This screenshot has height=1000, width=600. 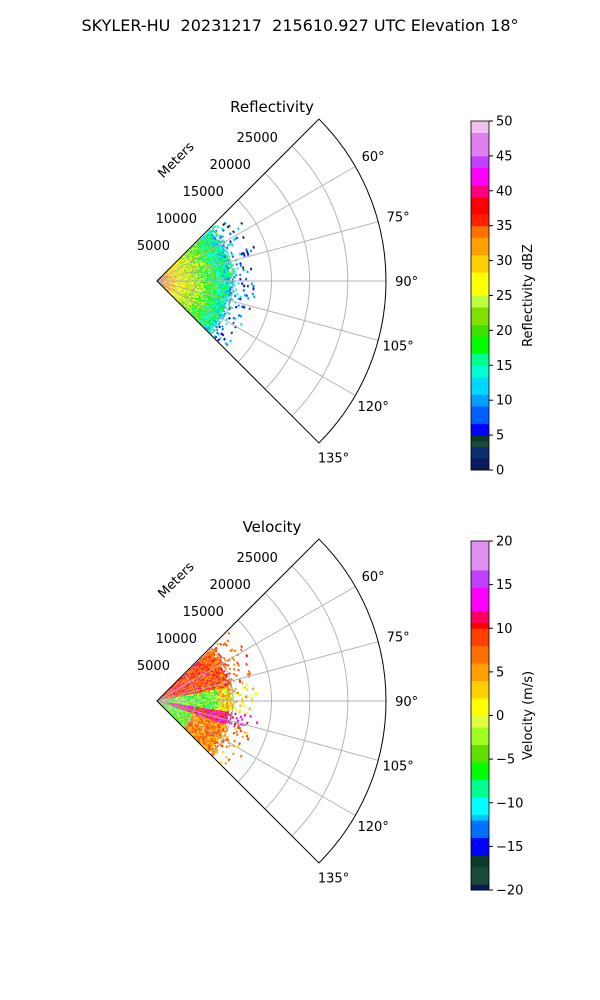 I want to click on radar-data, so click(x=207, y=284).